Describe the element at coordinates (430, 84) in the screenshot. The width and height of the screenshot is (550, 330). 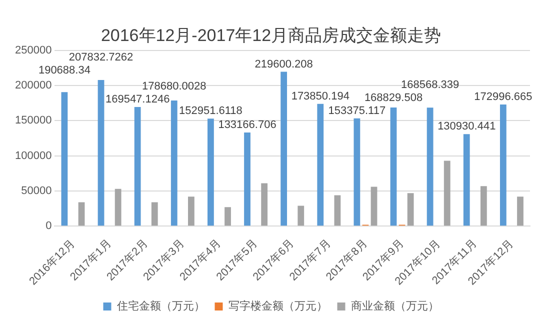
I see `data-label: 168568.339` at that location.